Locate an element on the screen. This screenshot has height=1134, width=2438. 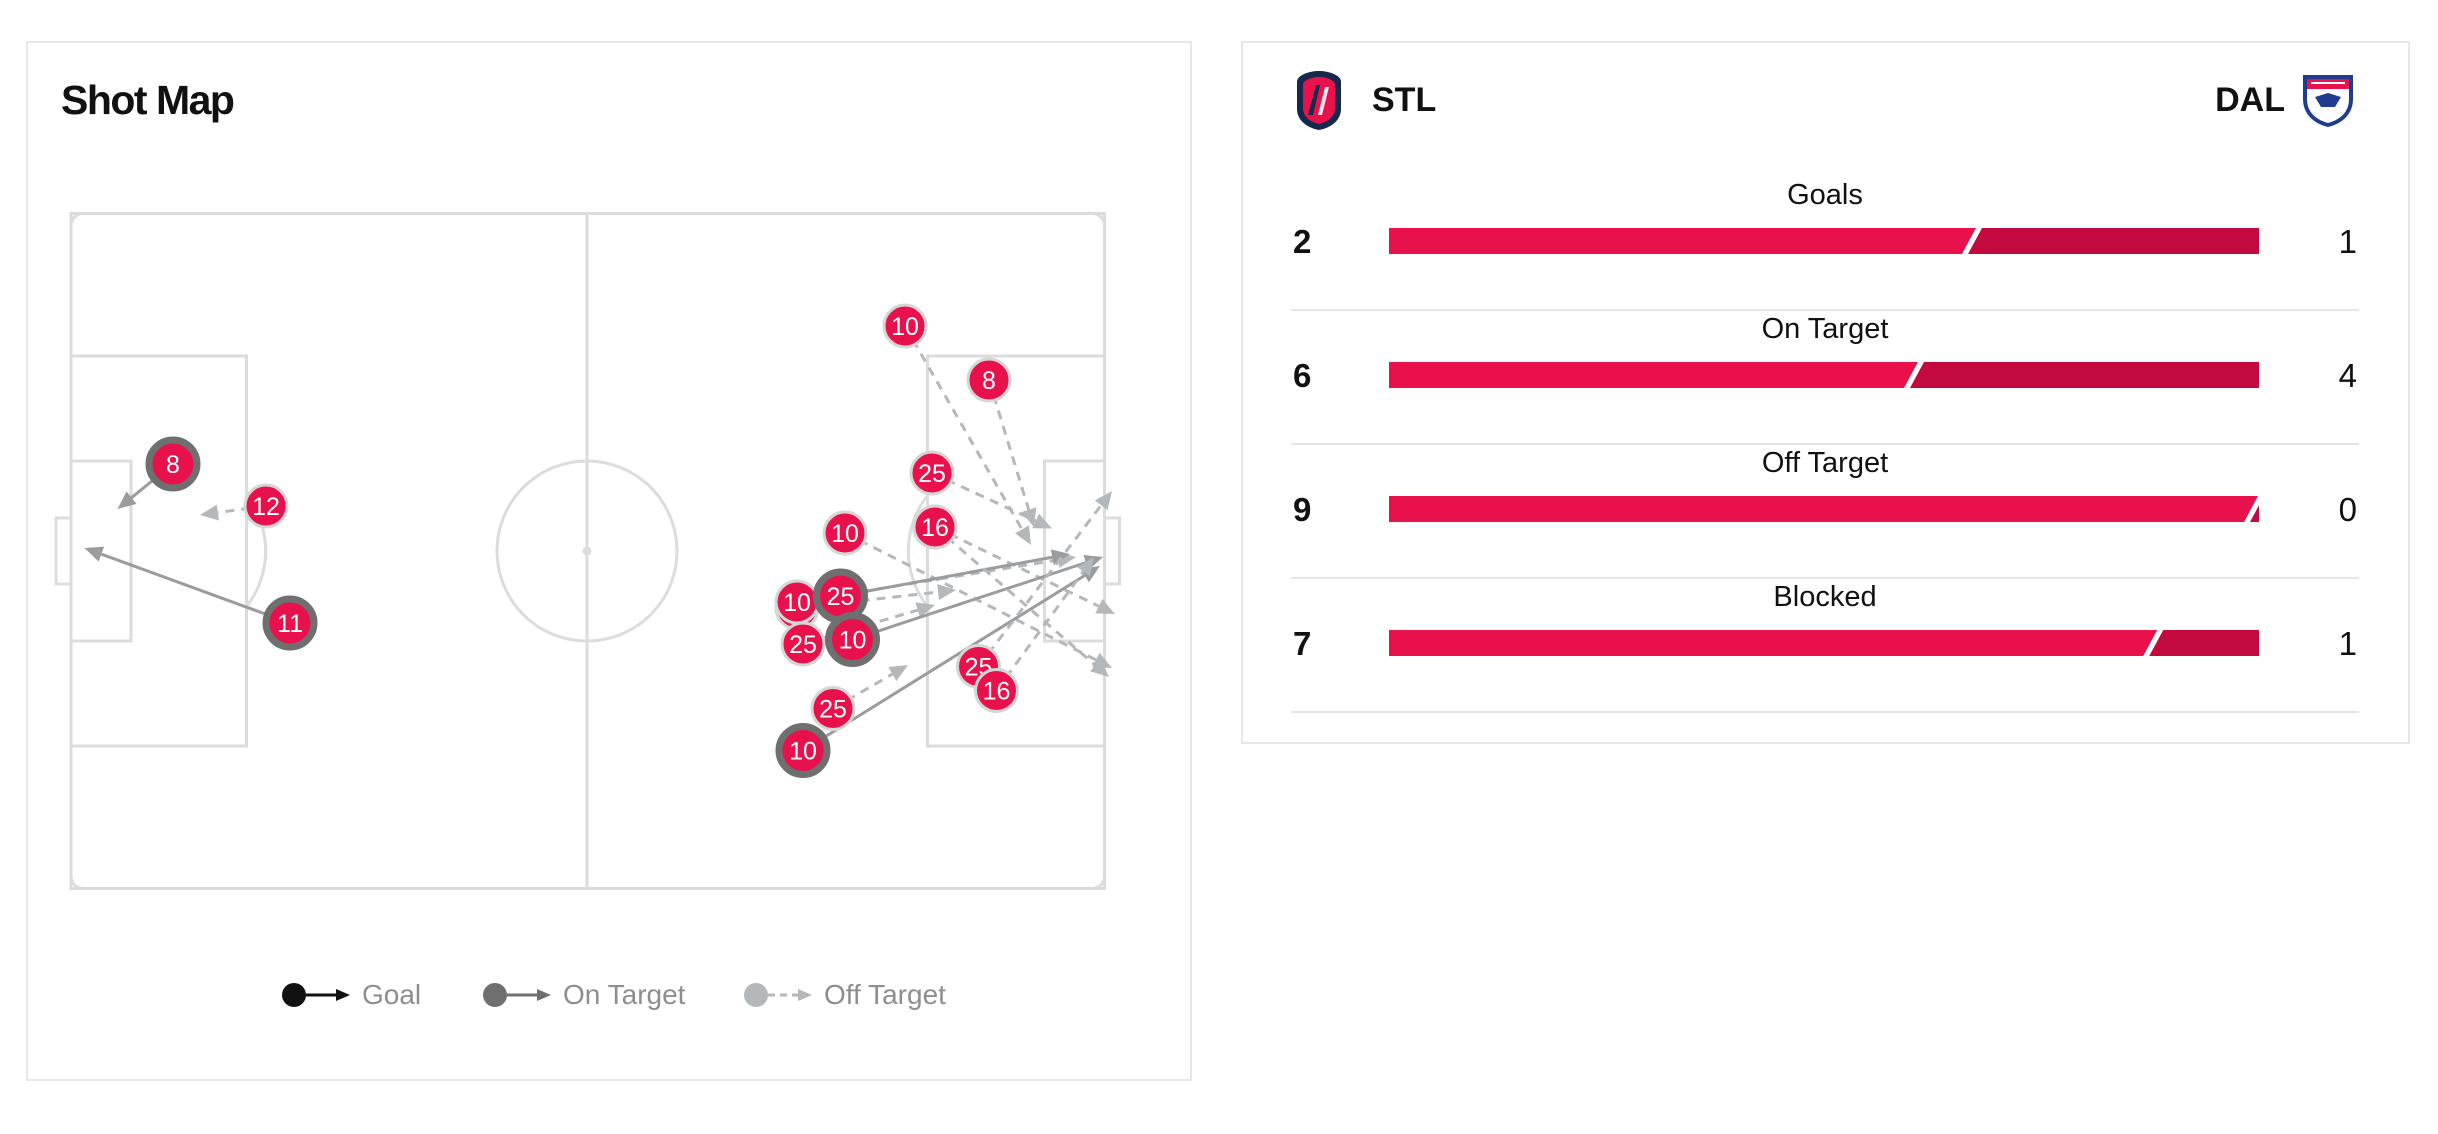
stat-row-goals: Goals 2 1 is located at coordinates (1825, 244).